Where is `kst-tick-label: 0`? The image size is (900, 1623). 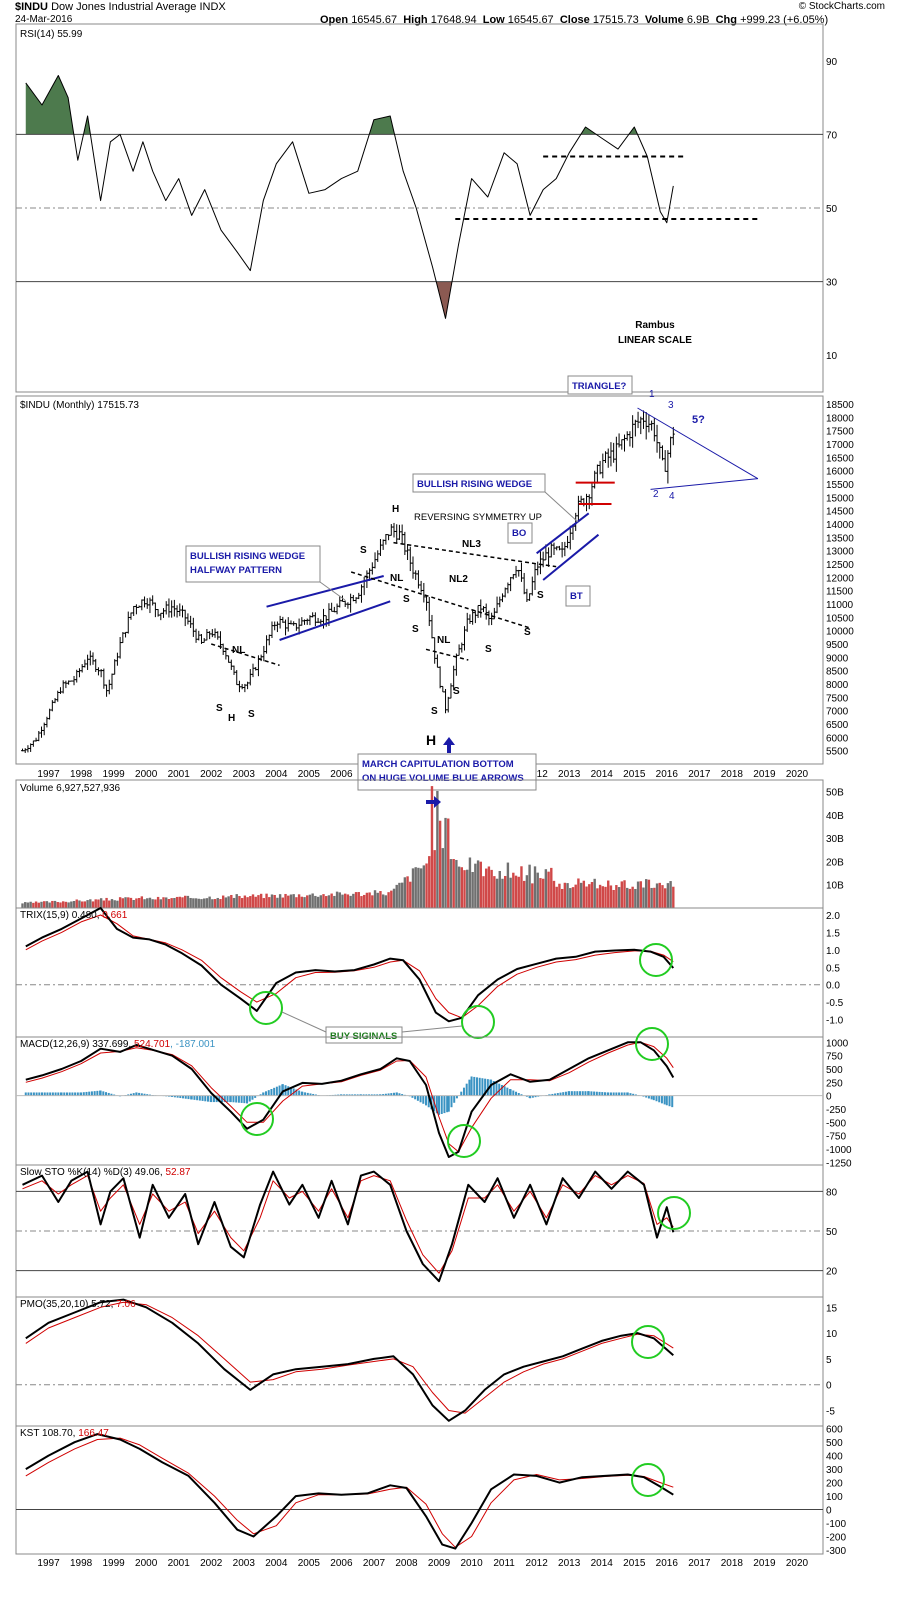 kst-tick-label: 0 is located at coordinates (829, 1511).